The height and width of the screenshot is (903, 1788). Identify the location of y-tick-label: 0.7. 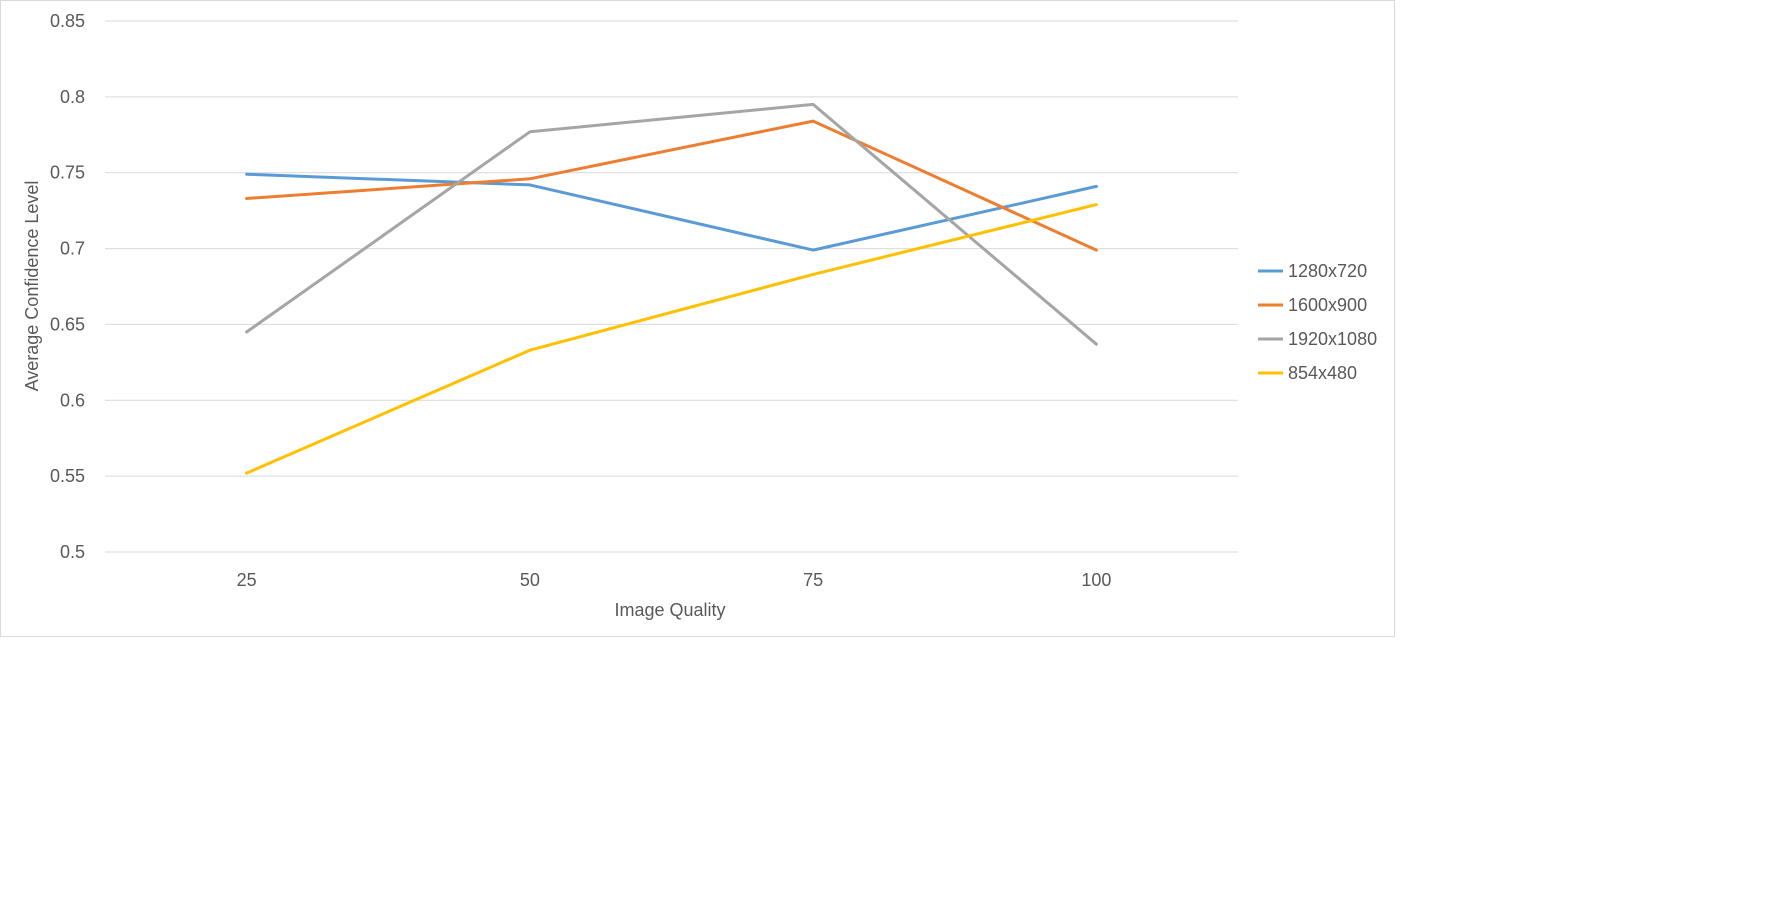
(72, 249).